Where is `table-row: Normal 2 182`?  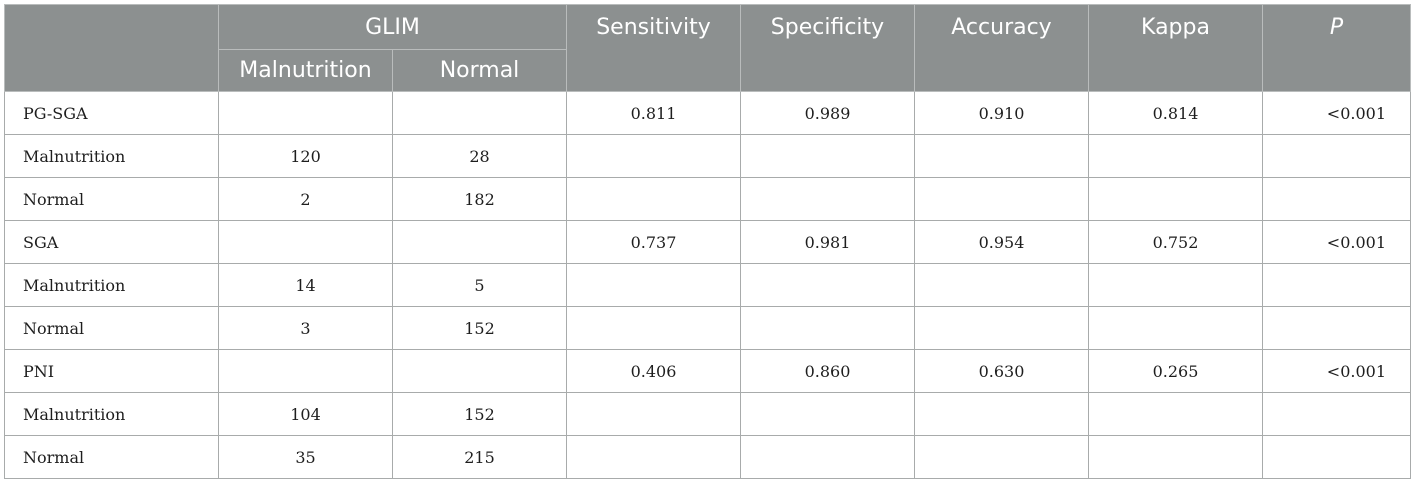
table-row: Normal 2 182 is located at coordinates (707, 199).